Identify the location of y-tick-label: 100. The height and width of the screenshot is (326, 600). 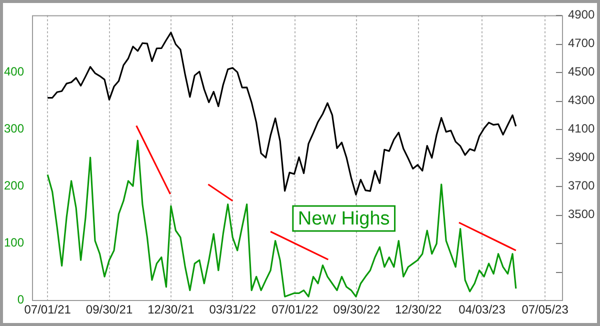
(14, 242).